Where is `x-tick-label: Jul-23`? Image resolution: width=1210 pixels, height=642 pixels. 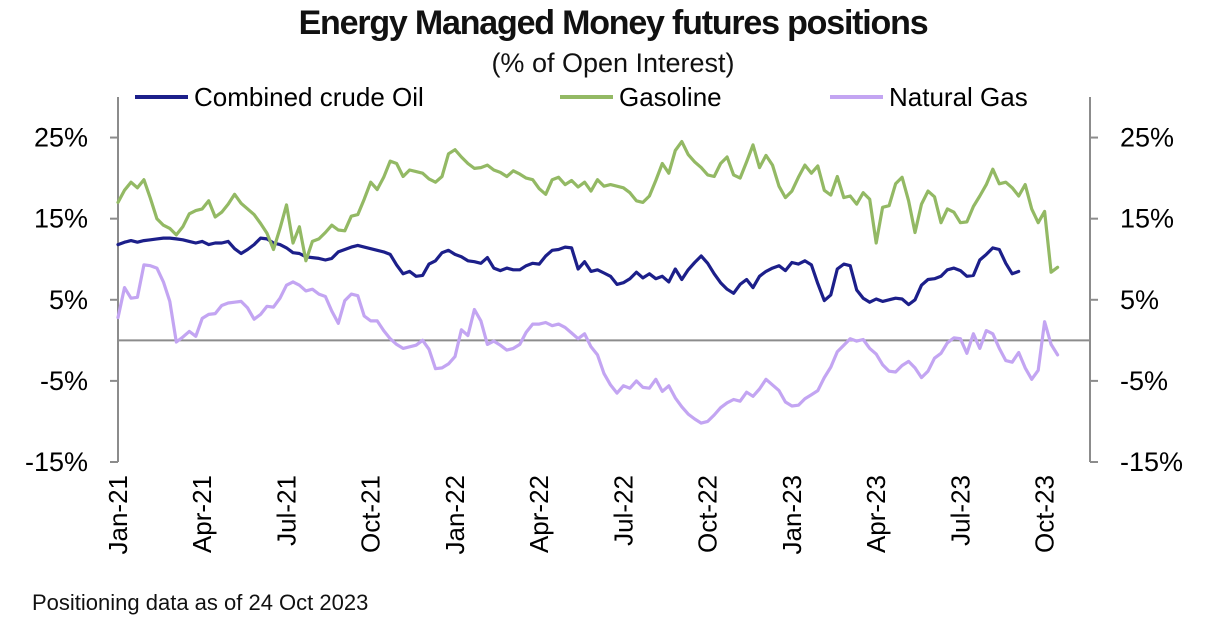
x-tick-label: Jul-23 is located at coordinates (960, 510).